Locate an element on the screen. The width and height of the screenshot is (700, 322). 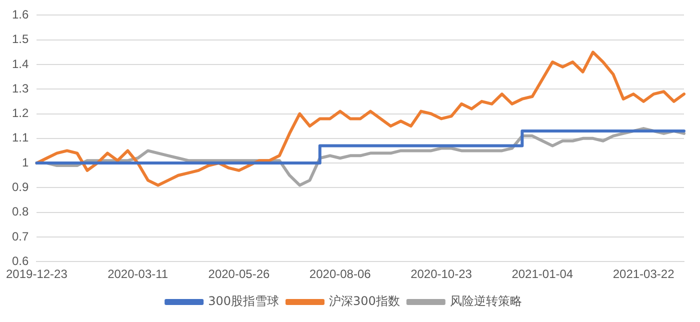
y-tick-label: 1.6 is located at coordinates (21, 15).